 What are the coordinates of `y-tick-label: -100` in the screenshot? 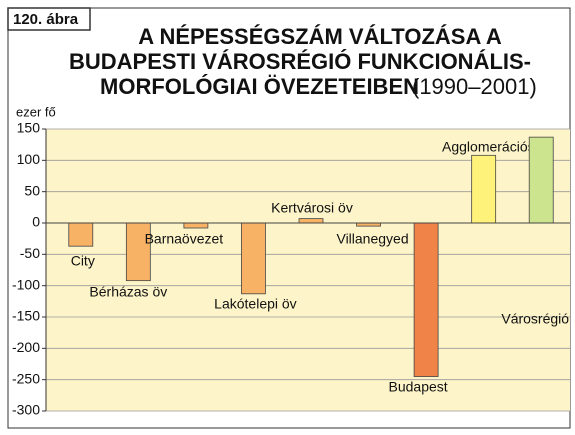 It's located at (26, 284).